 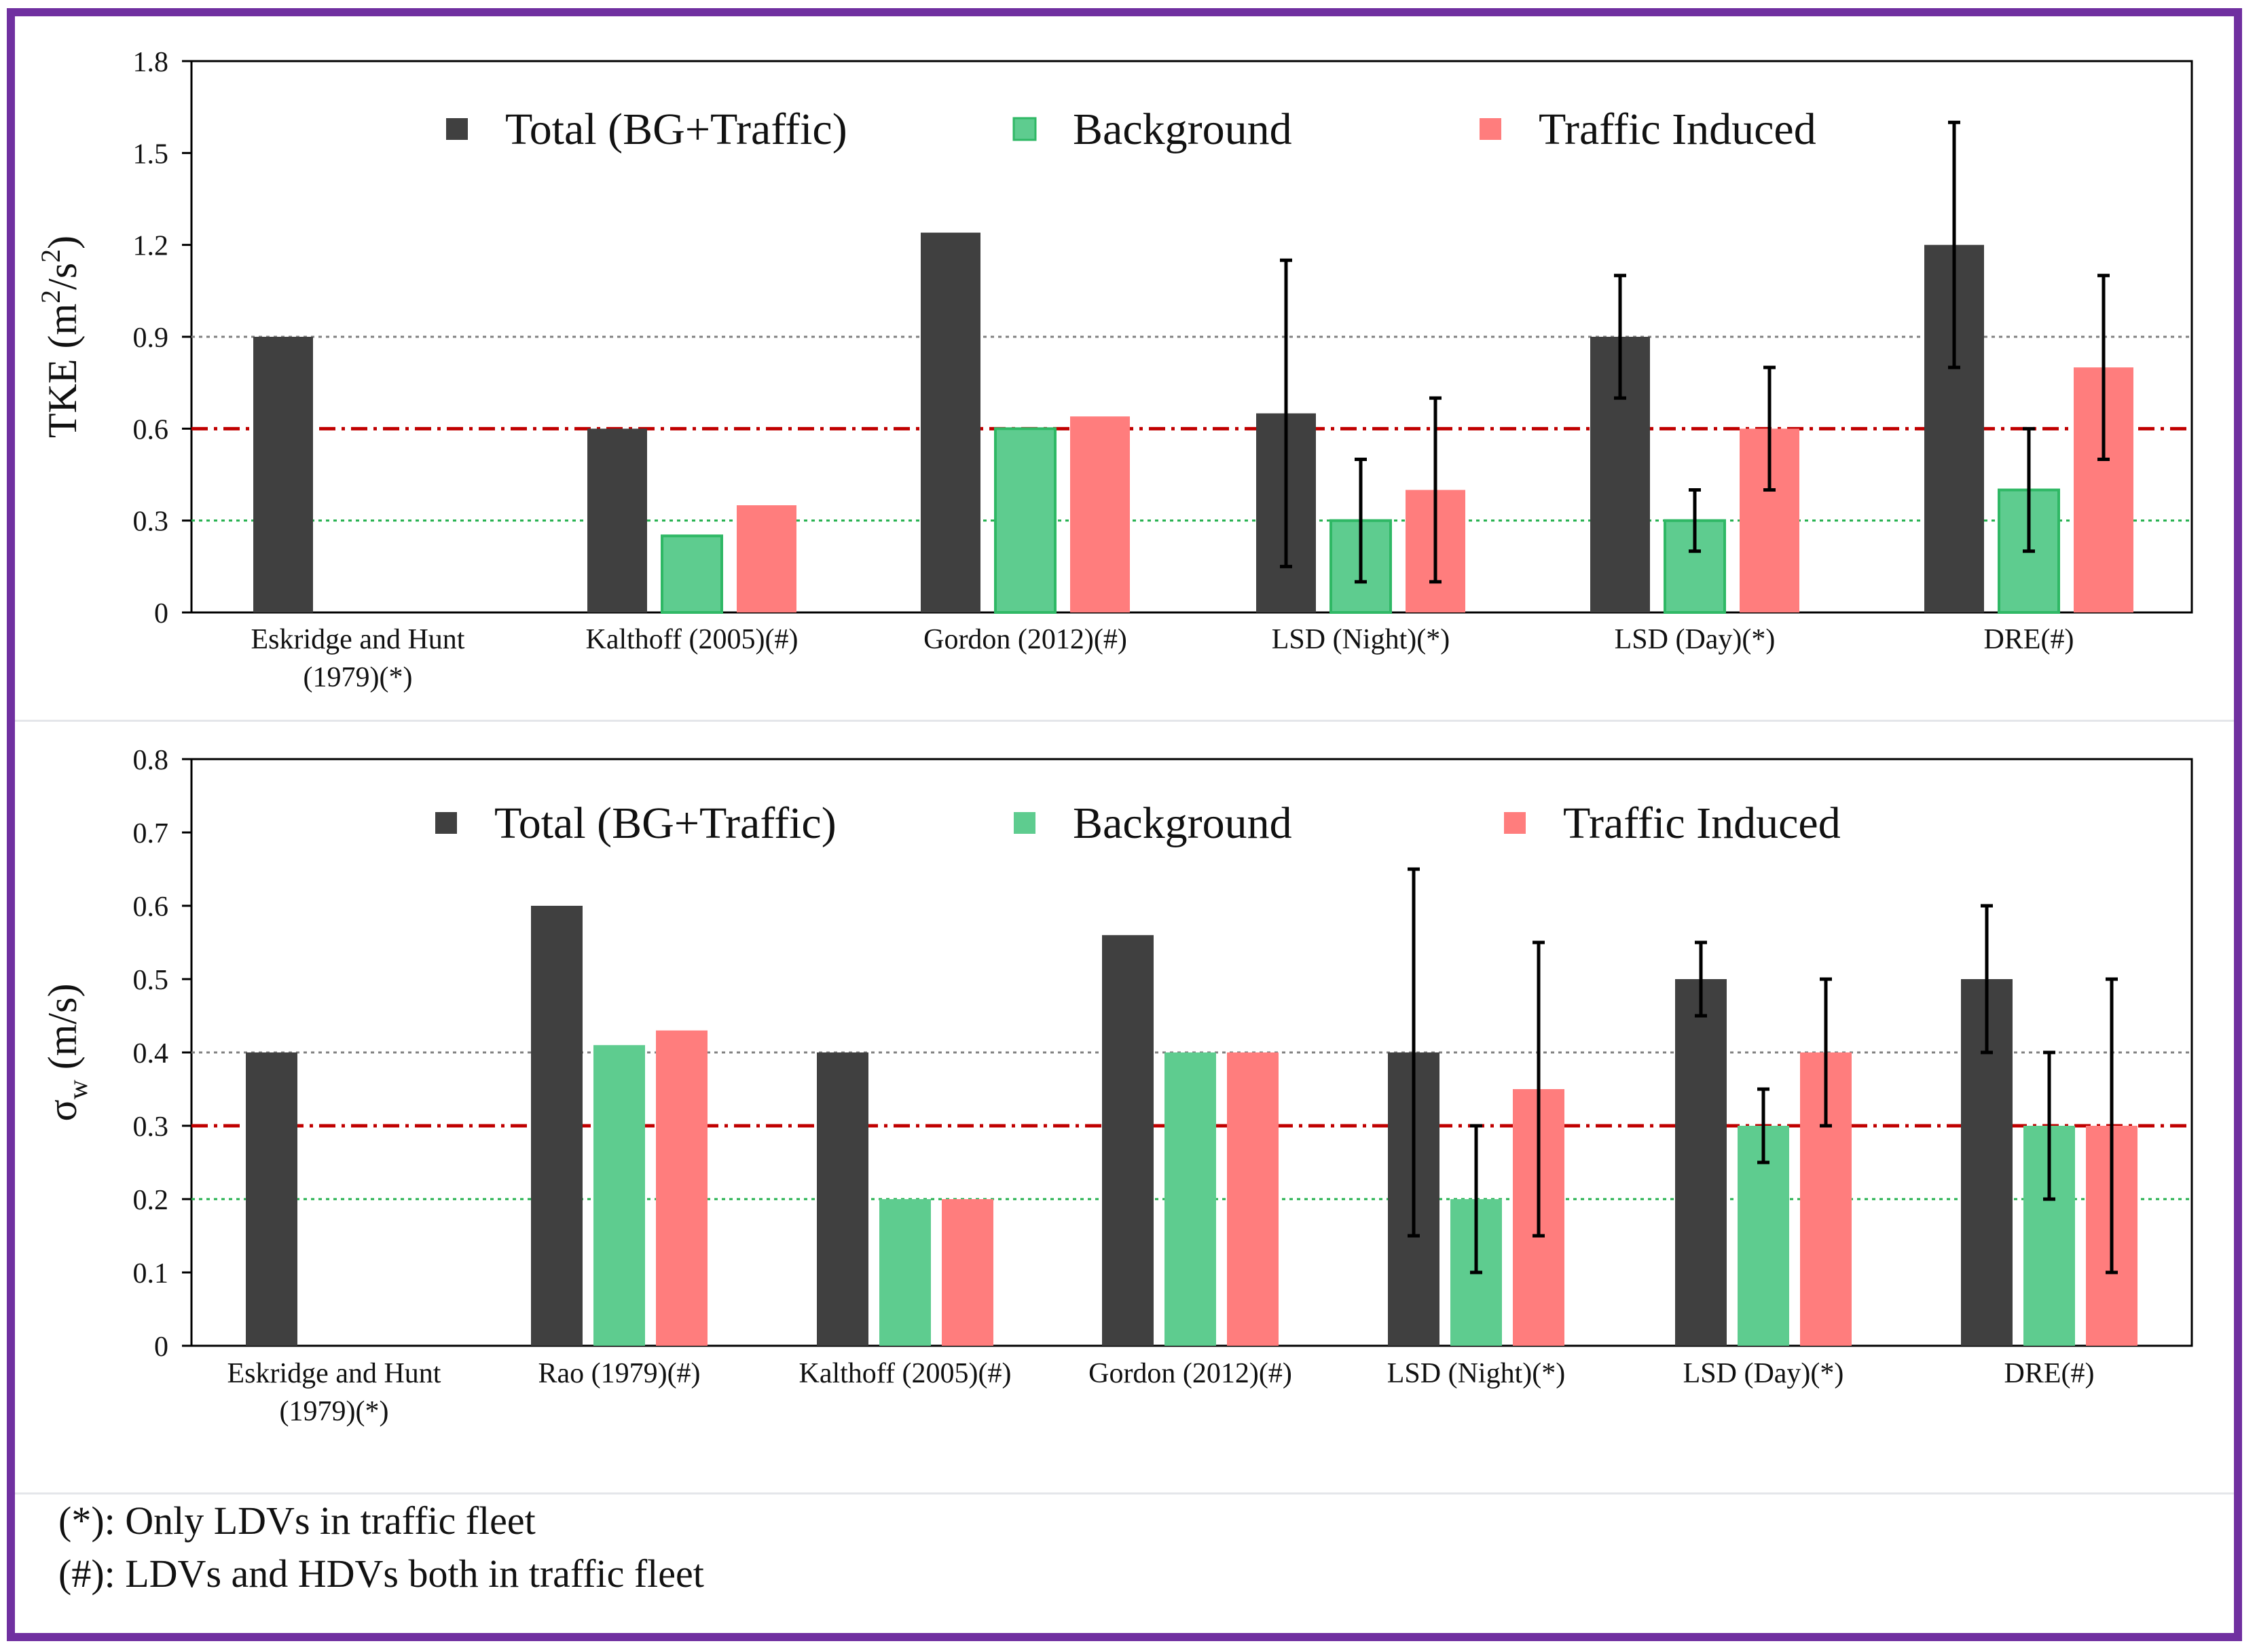 I want to click on y-label-part: σ, so click(x=62, y=1110).